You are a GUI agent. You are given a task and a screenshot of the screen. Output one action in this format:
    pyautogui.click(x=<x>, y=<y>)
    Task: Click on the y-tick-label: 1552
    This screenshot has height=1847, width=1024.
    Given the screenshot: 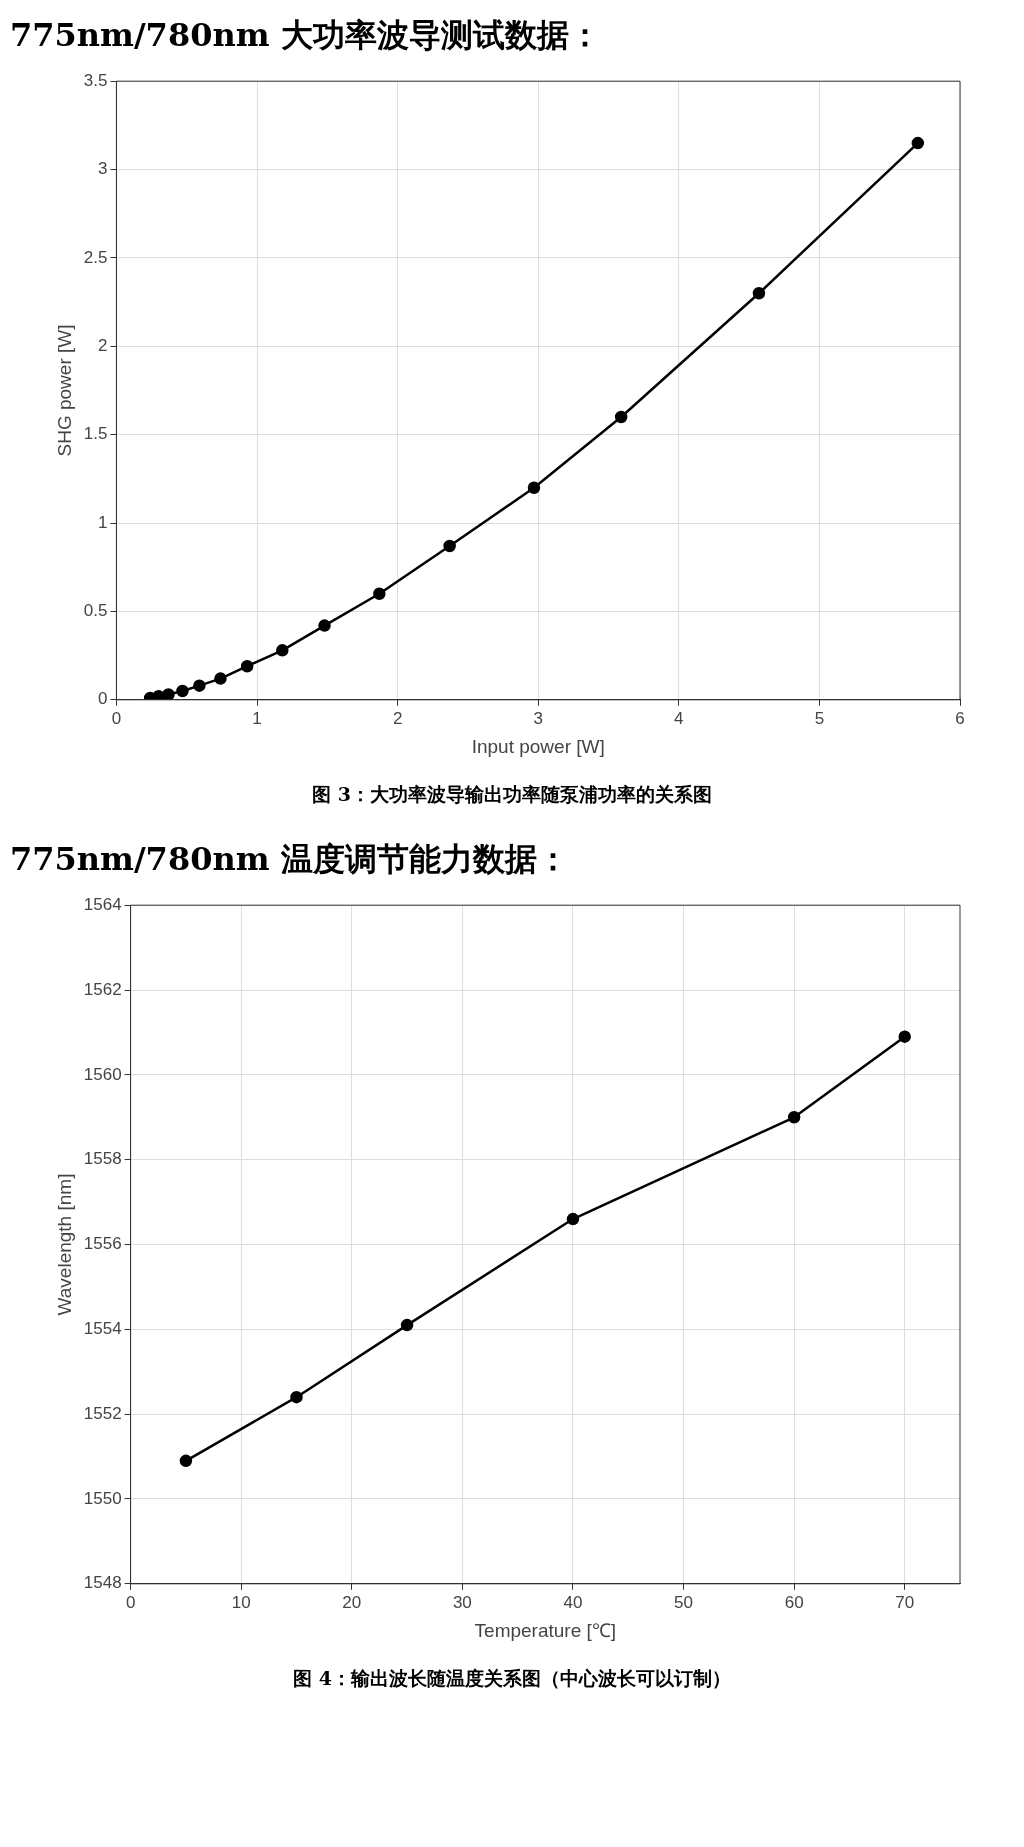 What is the action you would take?
    pyautogui.click(x=102, y=1413)
    